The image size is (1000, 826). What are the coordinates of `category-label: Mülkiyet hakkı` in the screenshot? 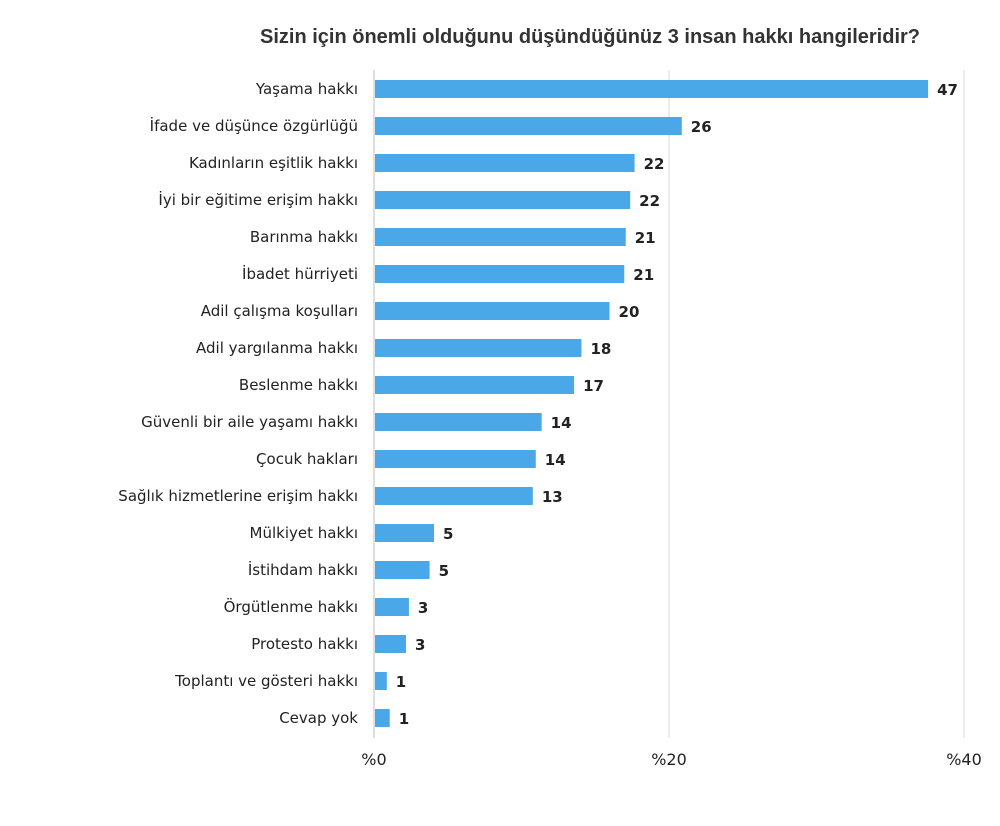 It's located at (304, 533).